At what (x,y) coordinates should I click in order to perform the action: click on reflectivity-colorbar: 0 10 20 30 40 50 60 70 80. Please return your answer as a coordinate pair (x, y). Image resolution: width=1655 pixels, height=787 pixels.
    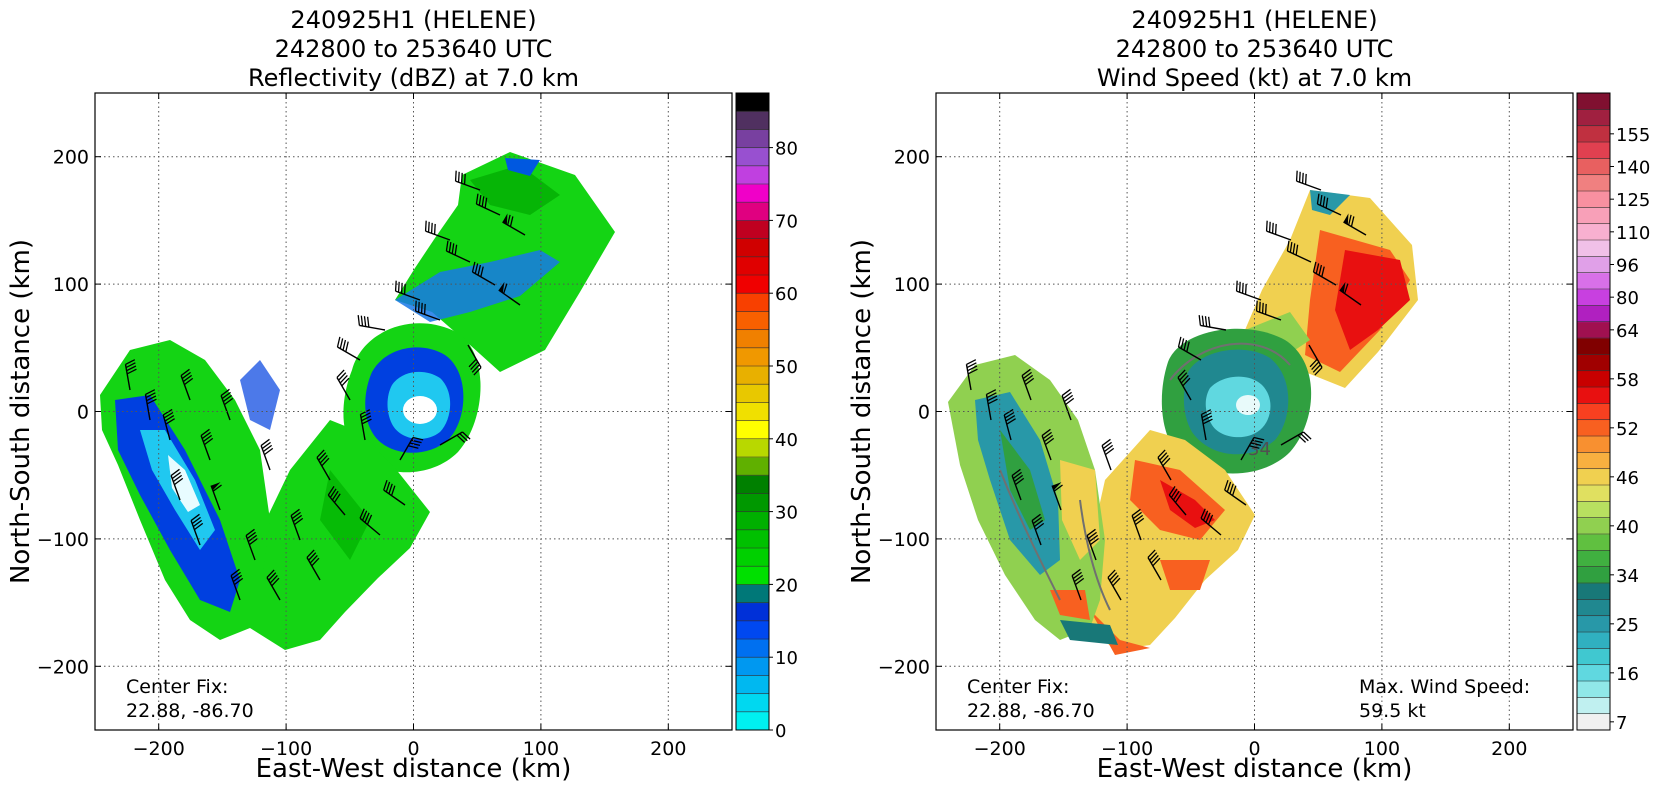
    Looking at the image, I should click on (766, 417).